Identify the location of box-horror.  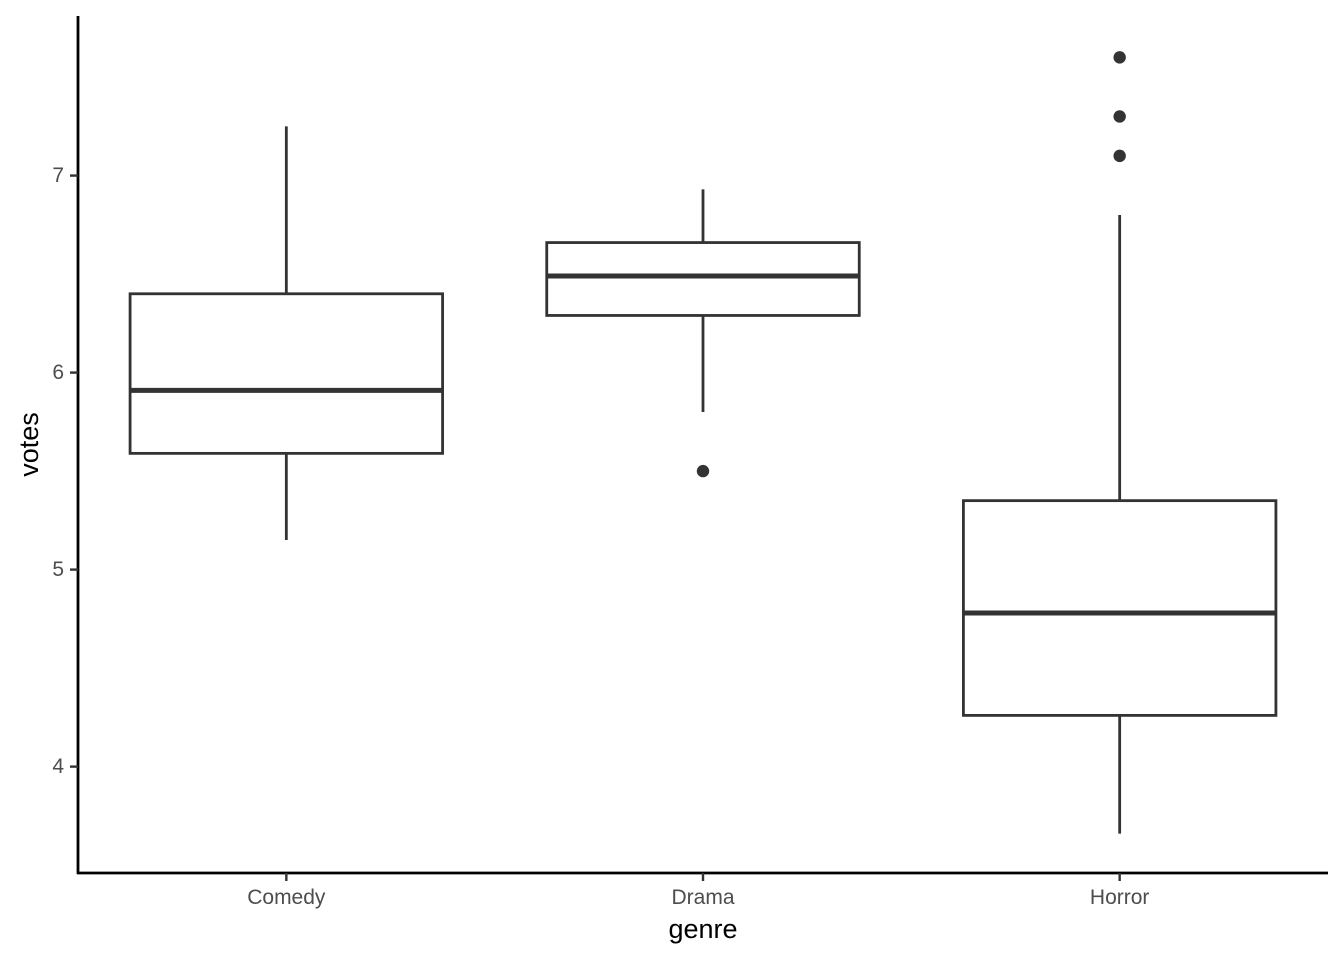
(1120, 608).